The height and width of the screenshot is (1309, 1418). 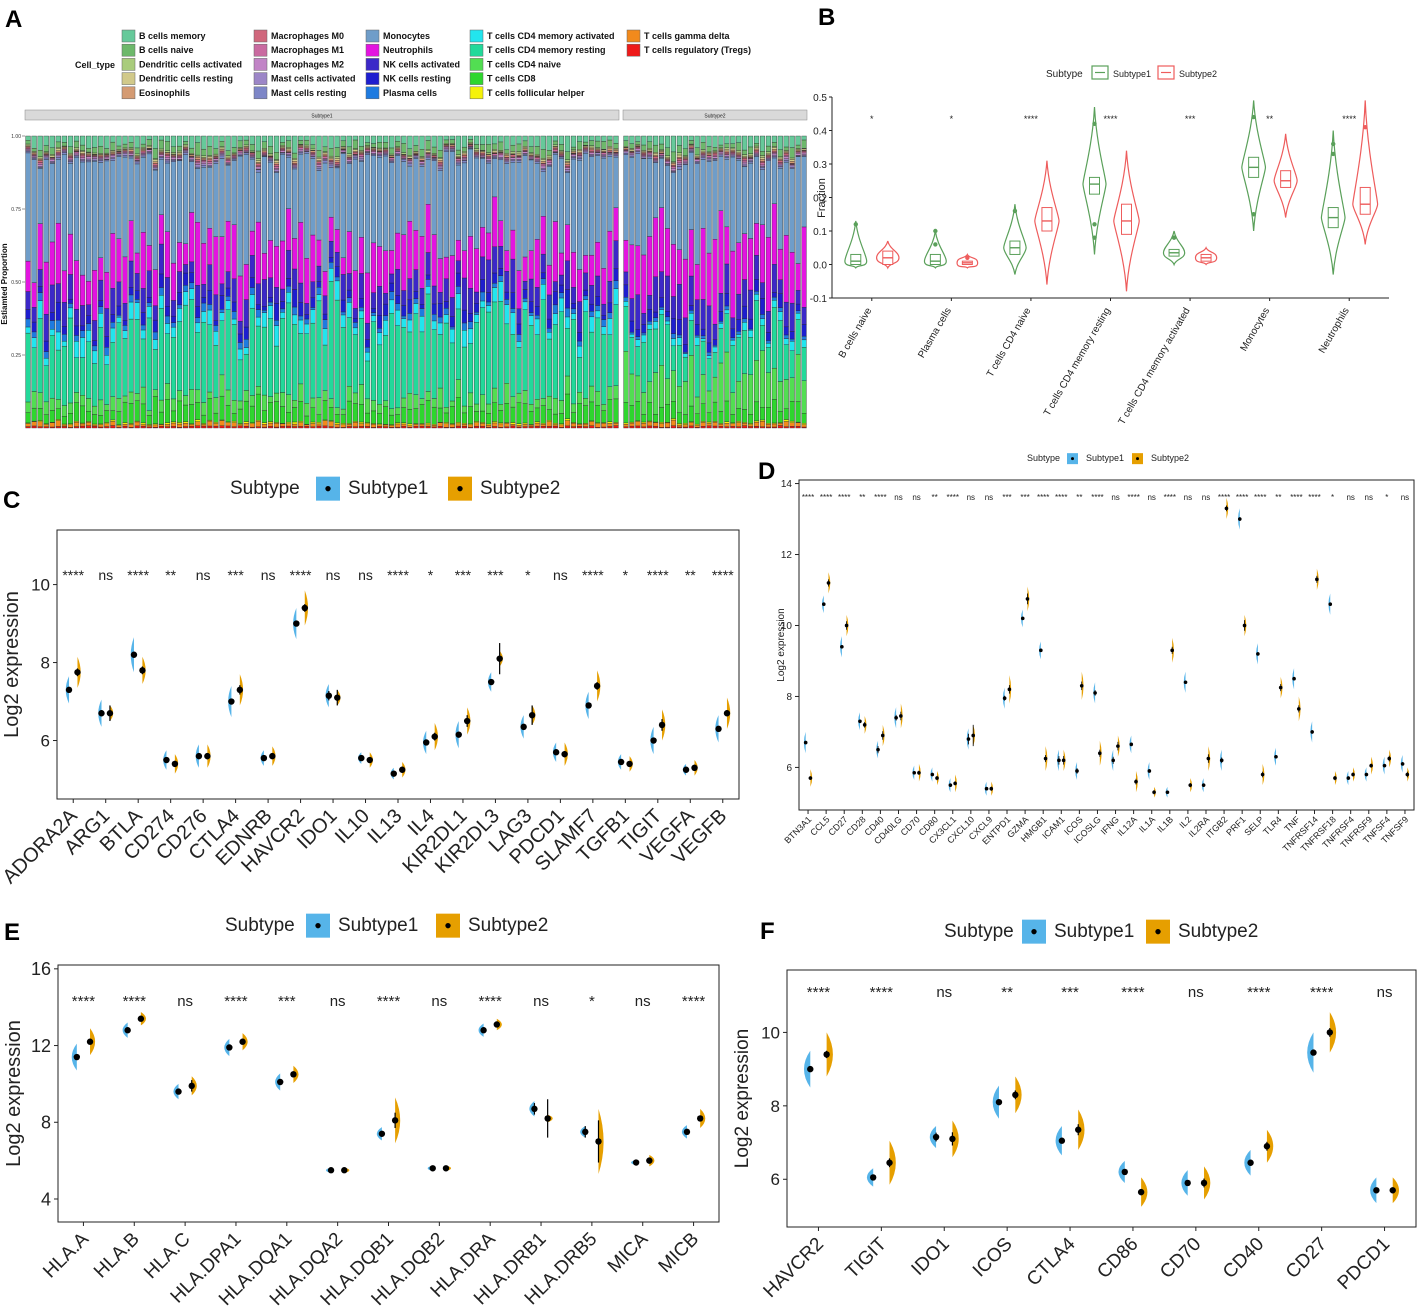 I want to click on legend-key-neutrophils, so click(x=372, y=50).